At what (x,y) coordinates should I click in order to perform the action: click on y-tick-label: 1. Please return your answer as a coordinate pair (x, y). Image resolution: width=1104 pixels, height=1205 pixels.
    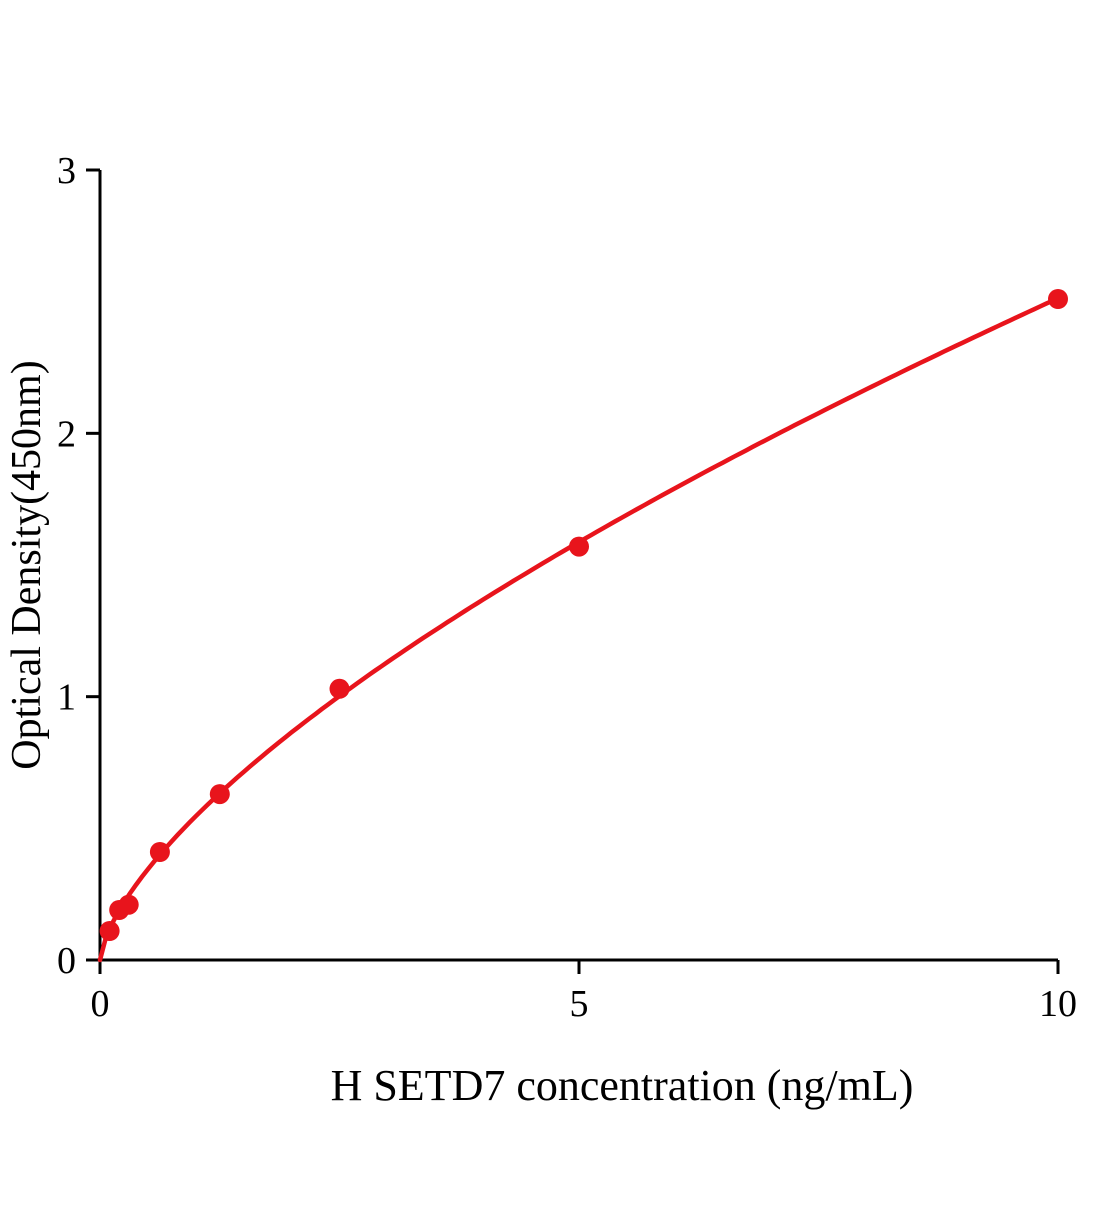
    Looking at the image, I should click on (66, 698).